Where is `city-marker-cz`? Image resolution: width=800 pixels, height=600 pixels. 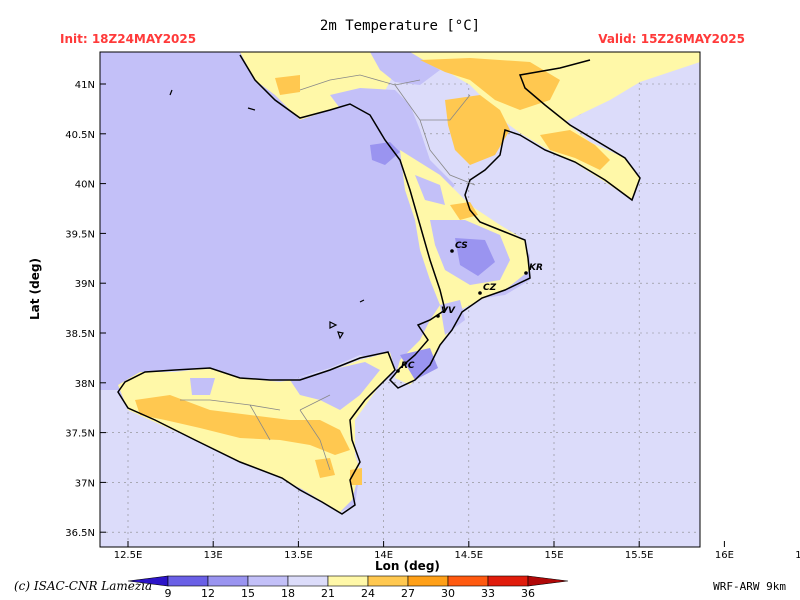 city-marker-cz is located at coordinates (480, 293).